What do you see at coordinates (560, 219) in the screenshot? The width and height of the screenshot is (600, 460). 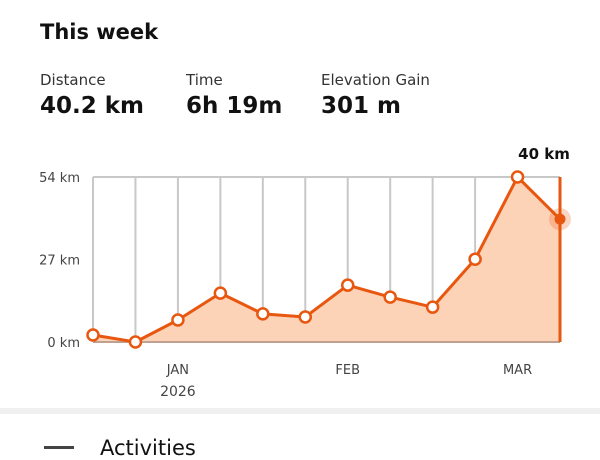 I see `data-point-selected` at bounding box center [560, 219].